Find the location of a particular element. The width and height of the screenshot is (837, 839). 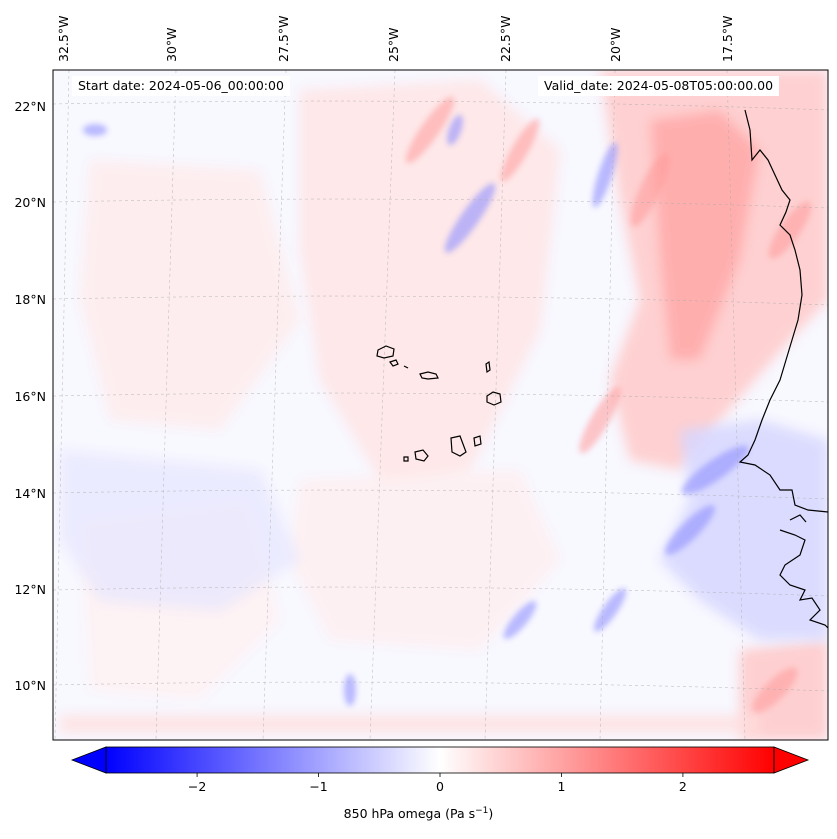

colorbar-ticks: −2 −1 0 1 2 is located at coordinates (437, 783).